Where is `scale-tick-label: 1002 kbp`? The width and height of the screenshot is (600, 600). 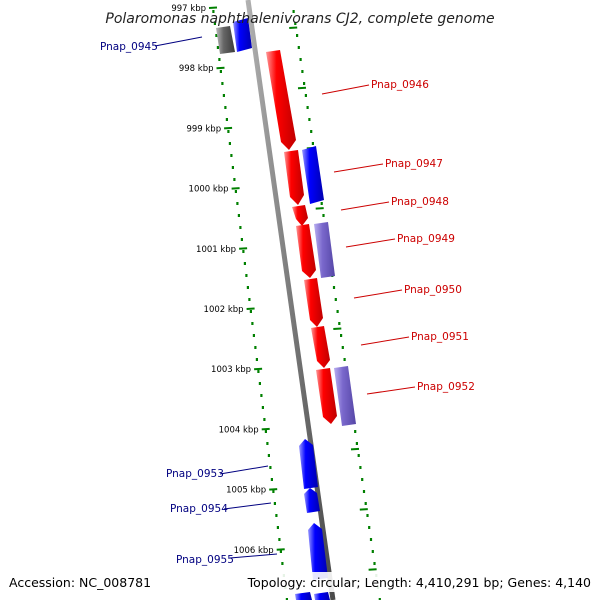 scale-tick-label: 1002 kbp is located at coordinates (224, 310).